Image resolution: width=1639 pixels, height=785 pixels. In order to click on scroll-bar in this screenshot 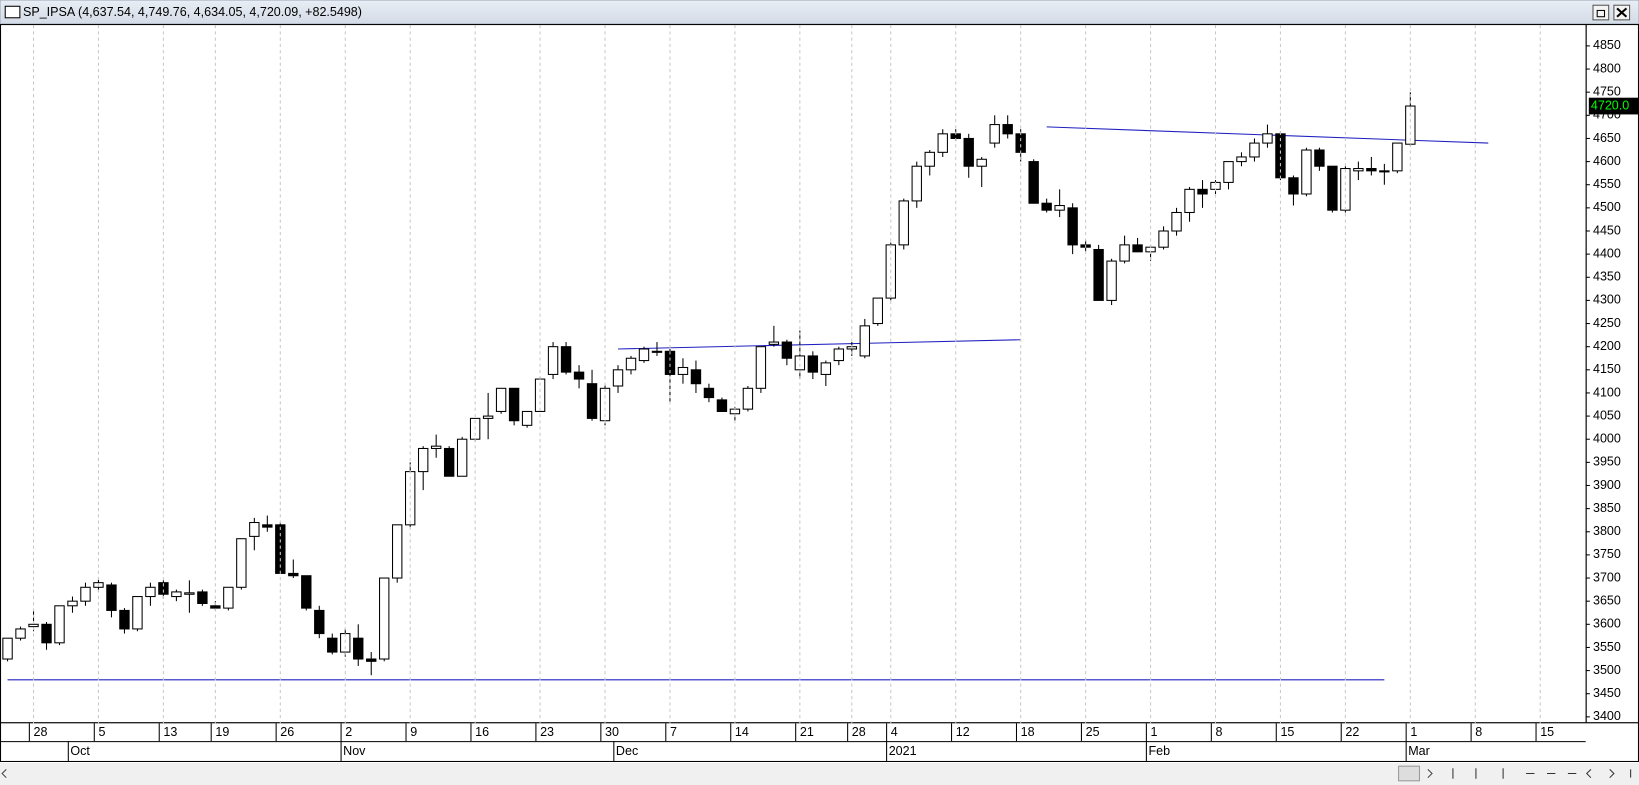, I will do `click(819, 774)`.